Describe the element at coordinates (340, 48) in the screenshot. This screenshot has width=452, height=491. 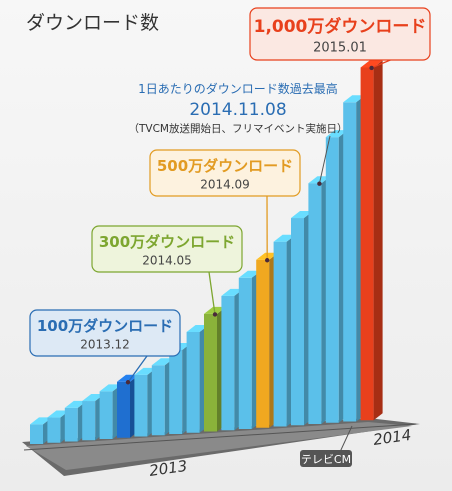
I see `milestone-date: 2015.01` at that location.